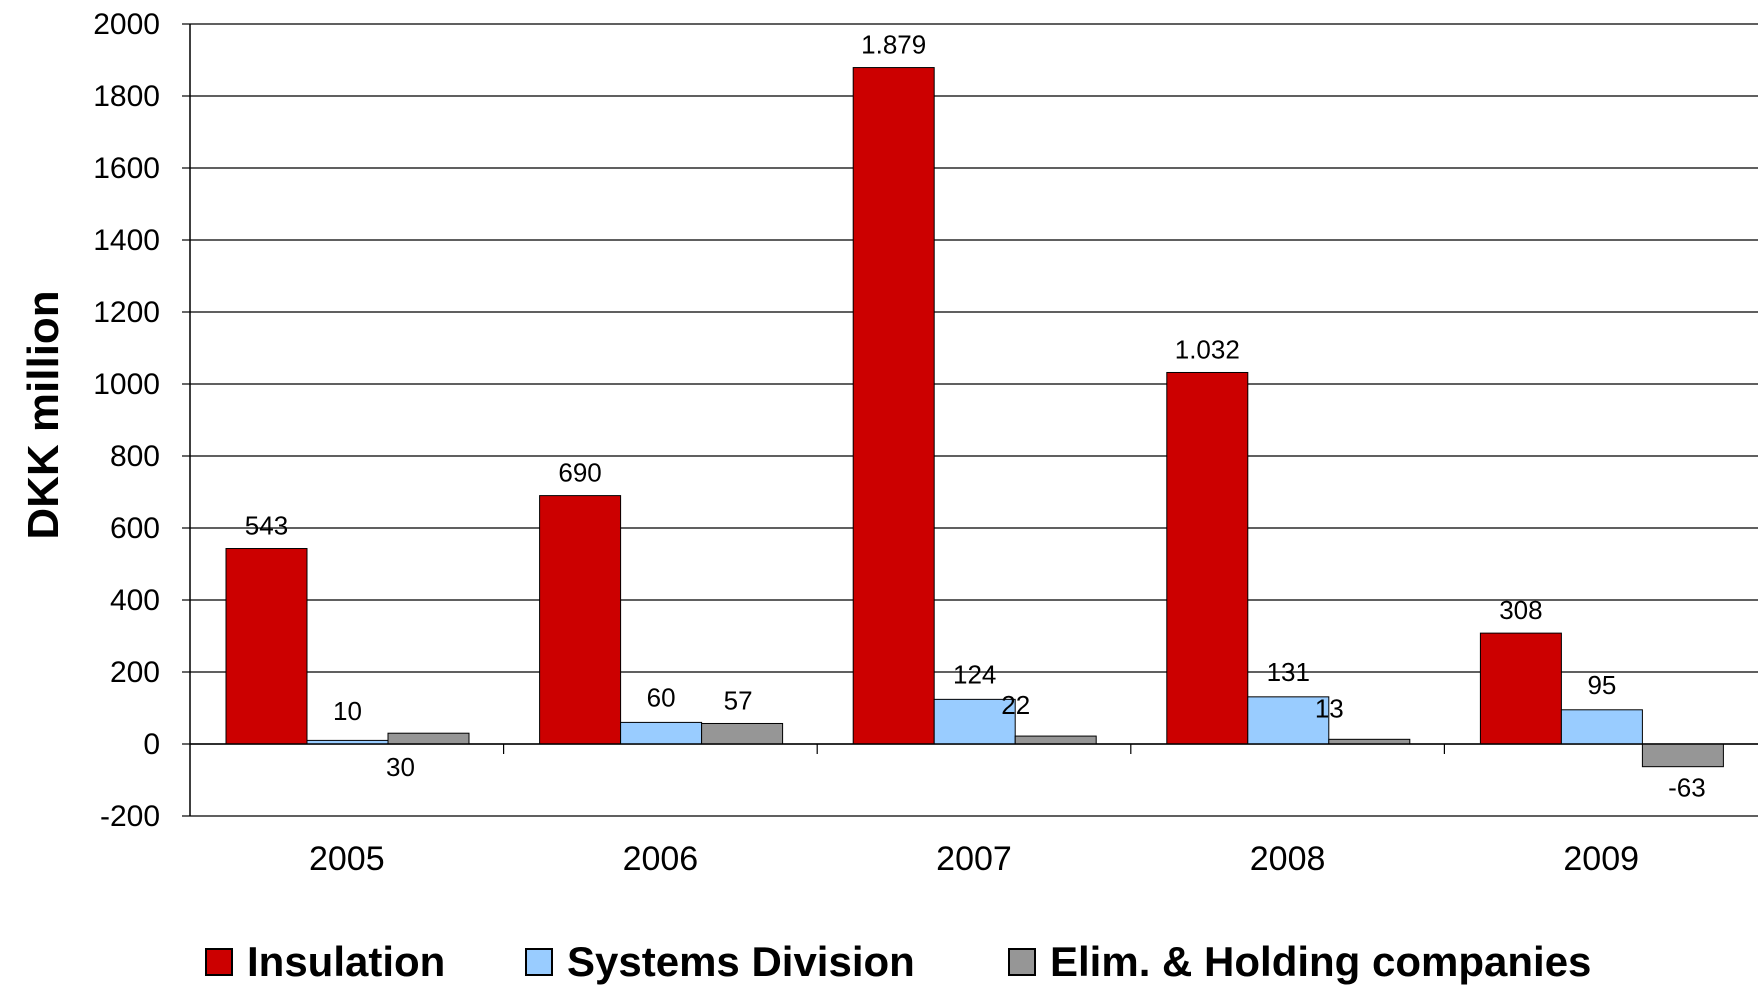 Image resolution: width=1758 pixels, height=988 pixels. I want to click on data-label: 124, so click(974, 674).